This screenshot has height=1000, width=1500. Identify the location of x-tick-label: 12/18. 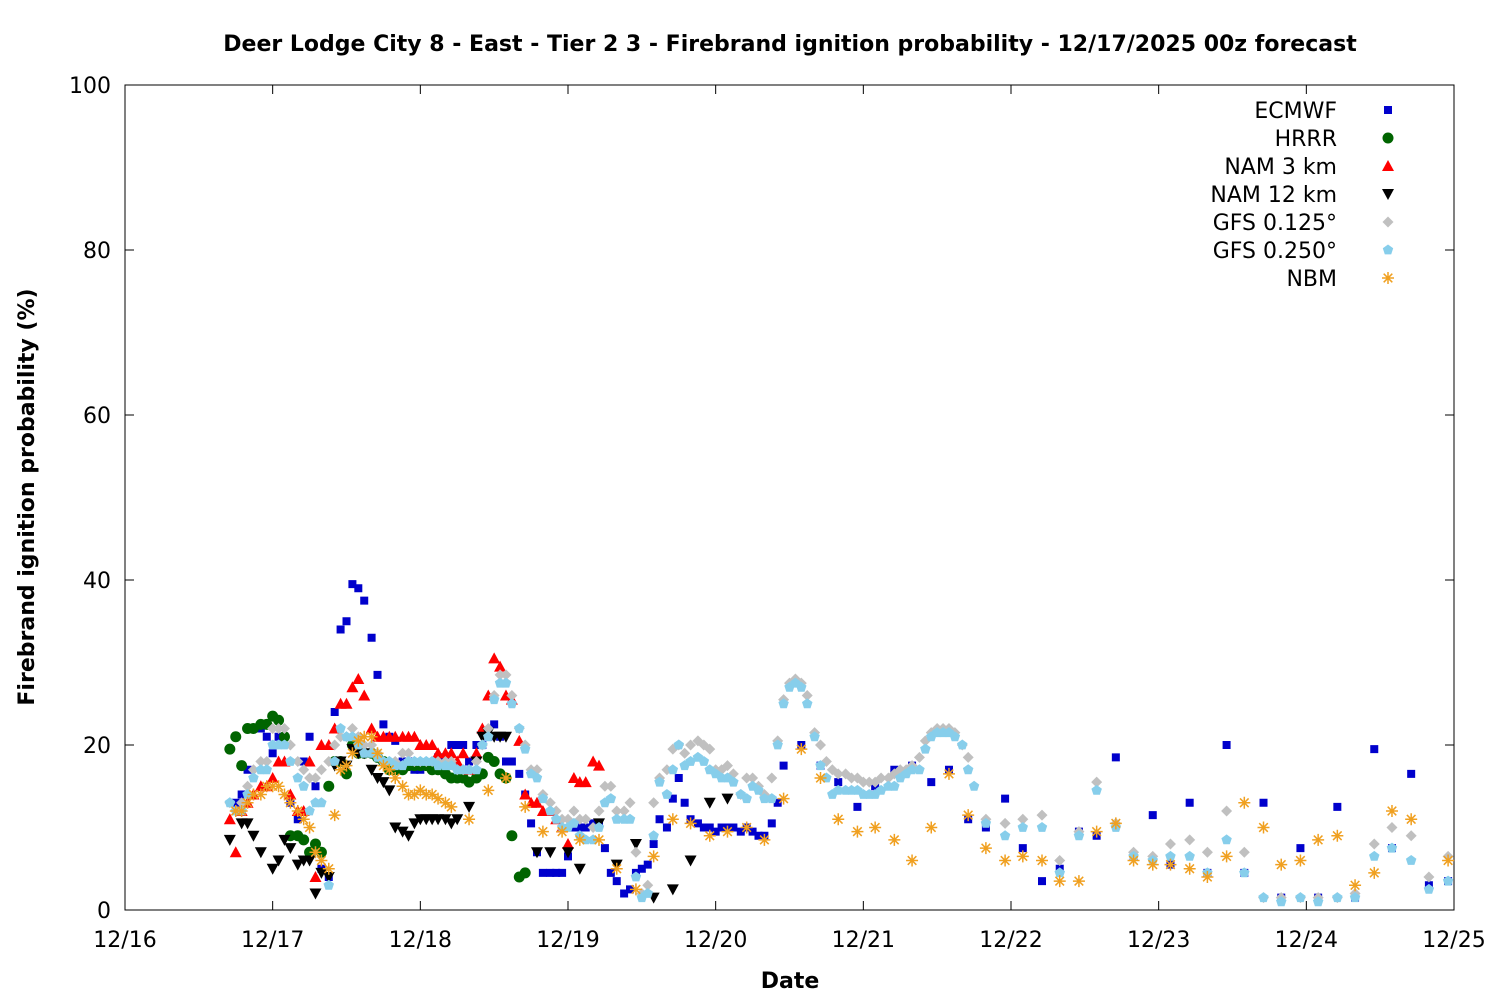
(420, 940).